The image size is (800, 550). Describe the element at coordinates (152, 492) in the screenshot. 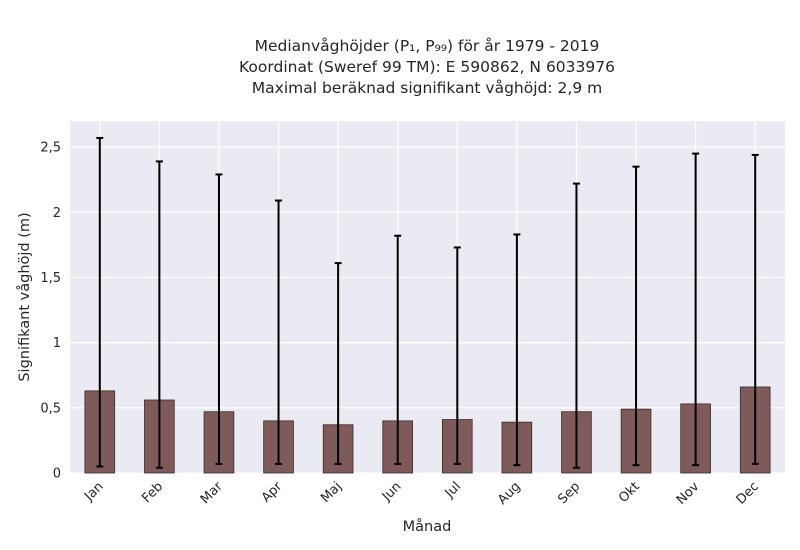

I see `x-tick-label: Feb` at that location.